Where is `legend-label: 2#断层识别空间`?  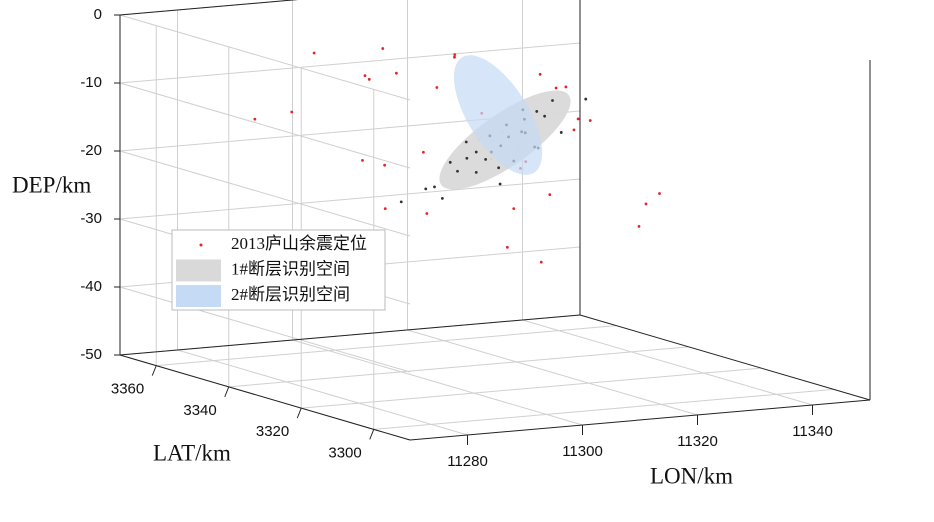
legend-label: 2#断层识别空间 is located at coordinates (290, 294).